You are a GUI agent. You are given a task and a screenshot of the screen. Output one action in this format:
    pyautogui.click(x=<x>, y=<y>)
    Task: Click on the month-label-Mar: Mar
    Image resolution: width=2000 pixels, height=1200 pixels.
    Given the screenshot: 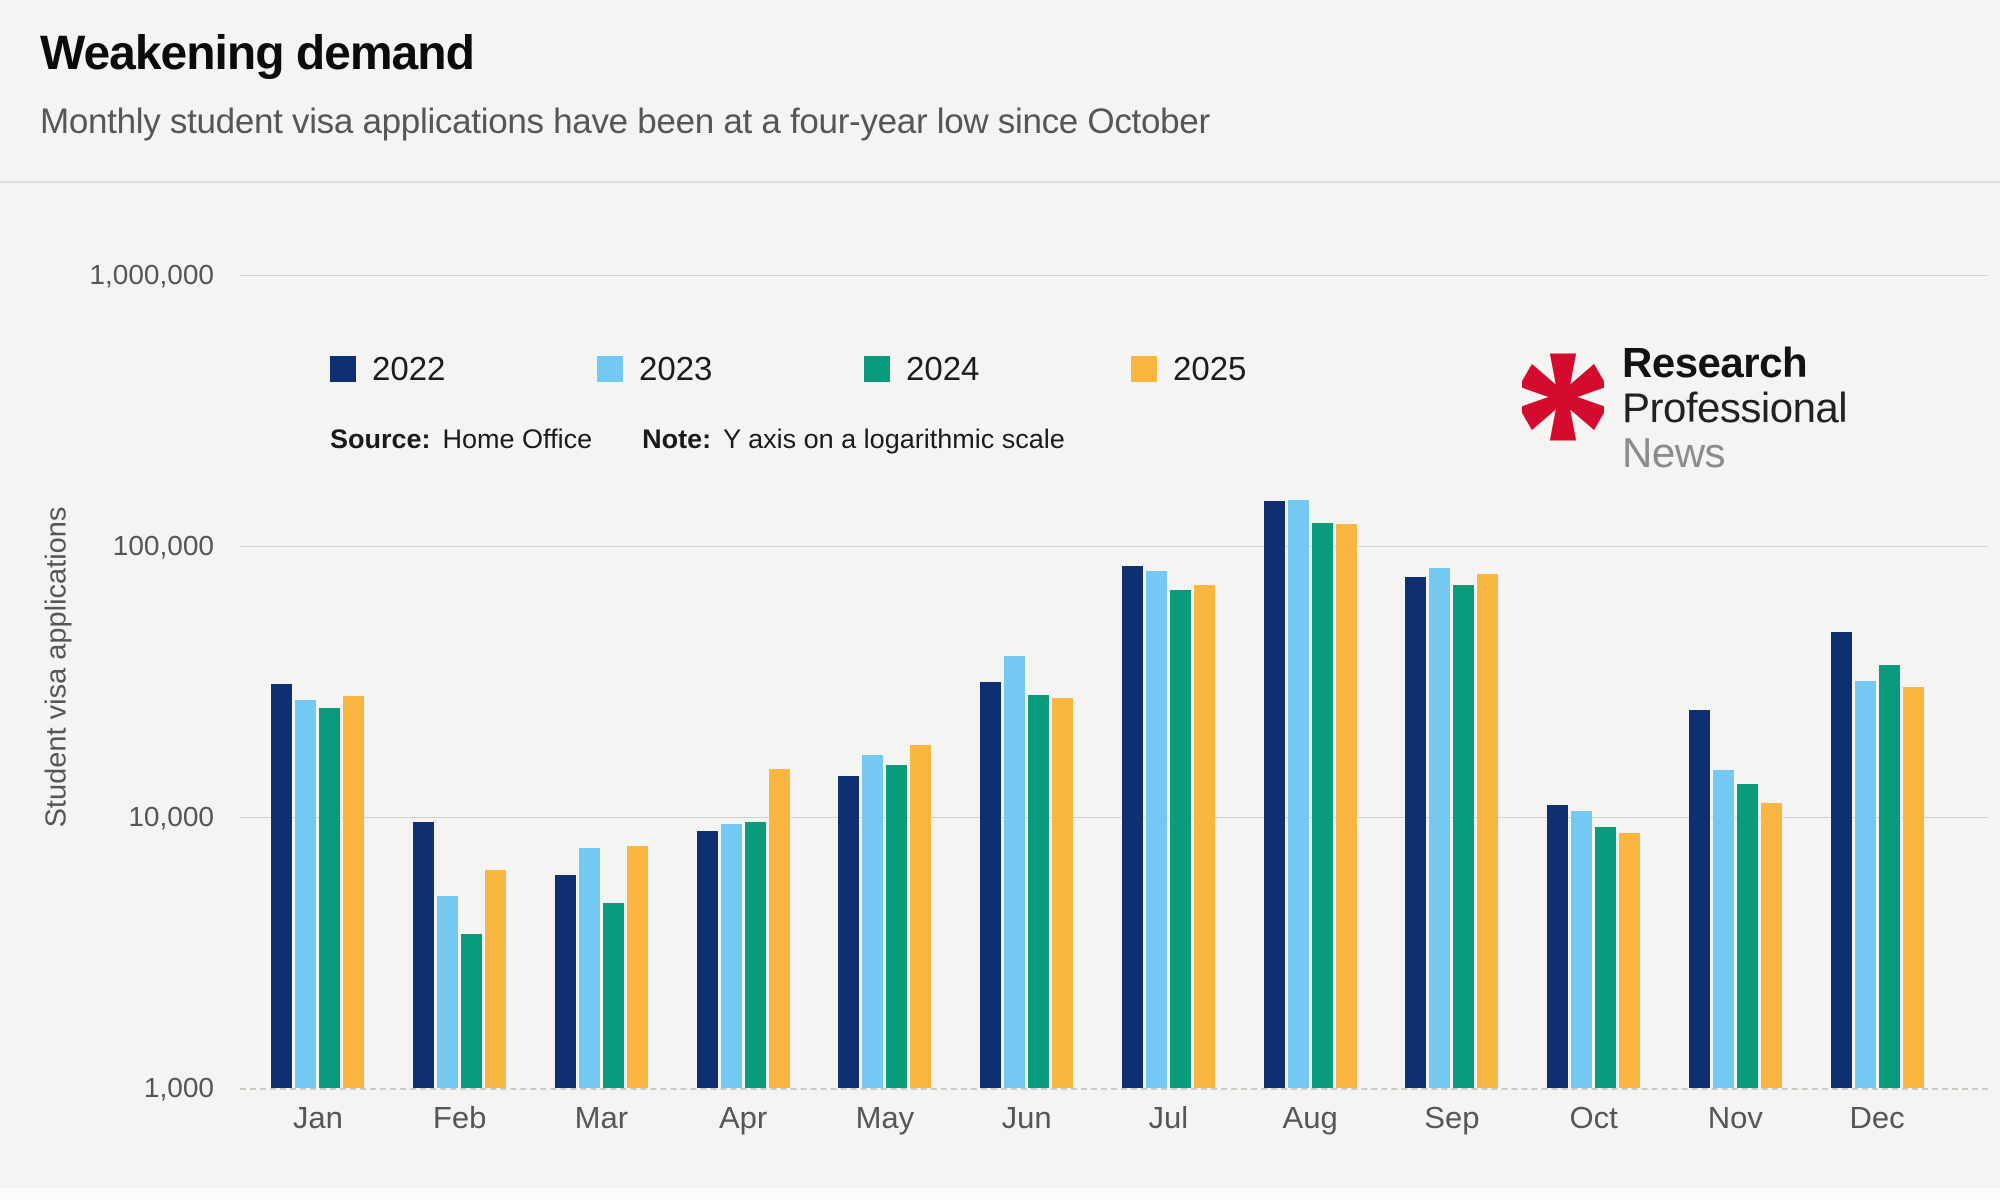 What is the action you would take?
    pyautogui.click(x=601, y=1117)
    